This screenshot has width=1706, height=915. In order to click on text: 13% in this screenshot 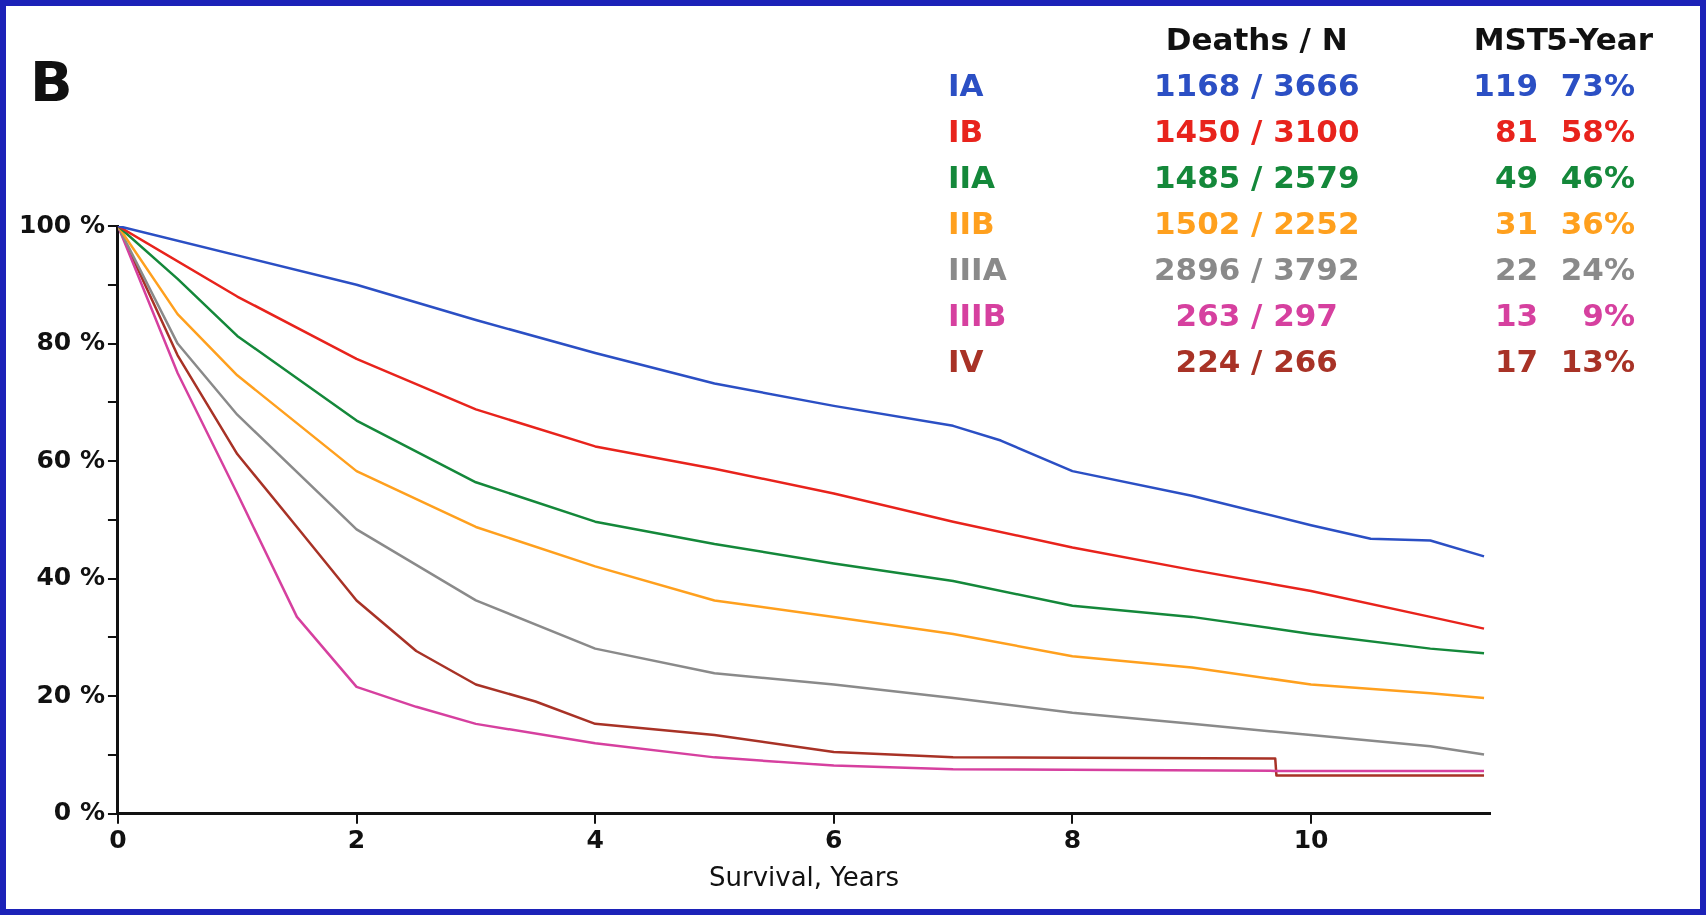, I will do `click(1597, 361)`.